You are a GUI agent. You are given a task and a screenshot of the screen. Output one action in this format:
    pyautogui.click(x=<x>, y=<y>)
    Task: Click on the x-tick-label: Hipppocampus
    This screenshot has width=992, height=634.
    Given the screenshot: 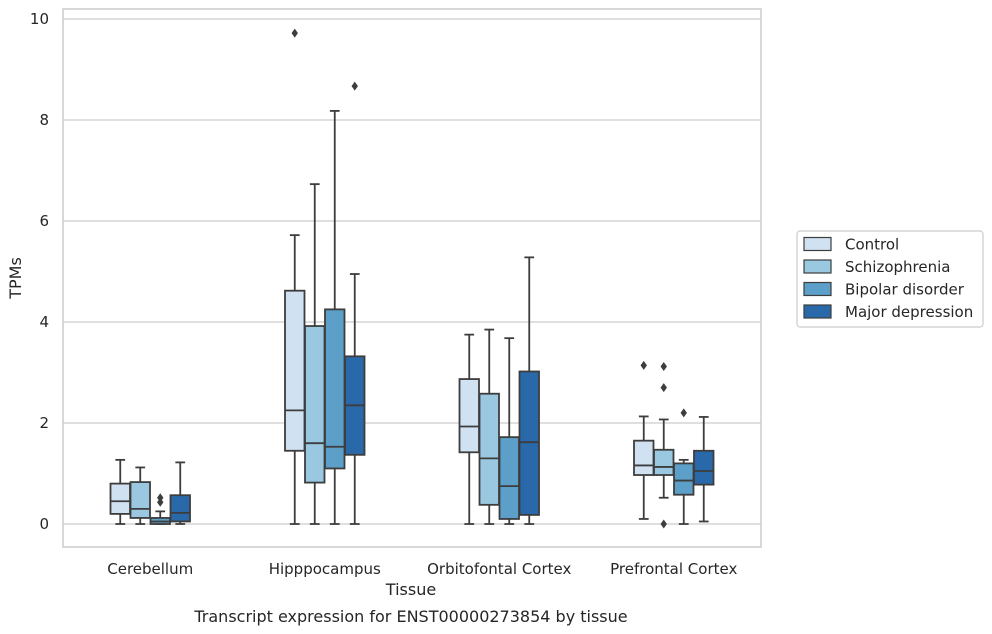 What is the action you would take?
    pyautogui.click(x=325, y=569)
    